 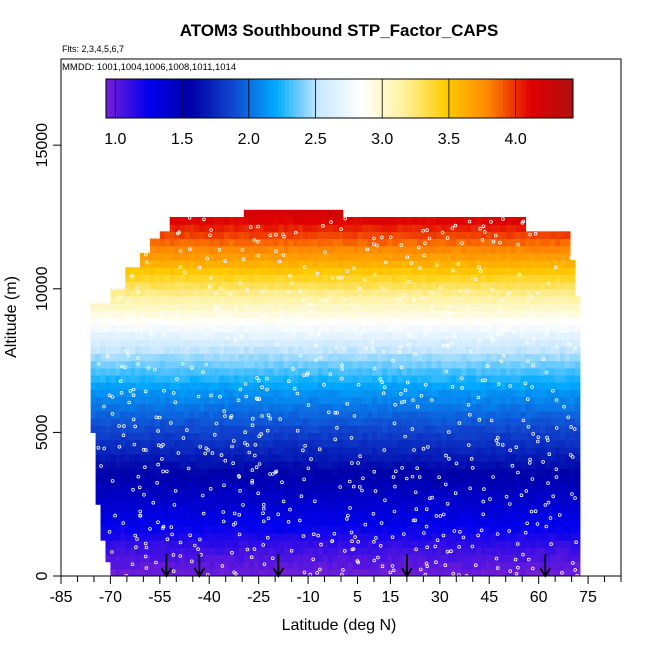 I want to click on flights-subtitle: Flts: 2,3,4,5,6,7, so click(x=93, y=49).